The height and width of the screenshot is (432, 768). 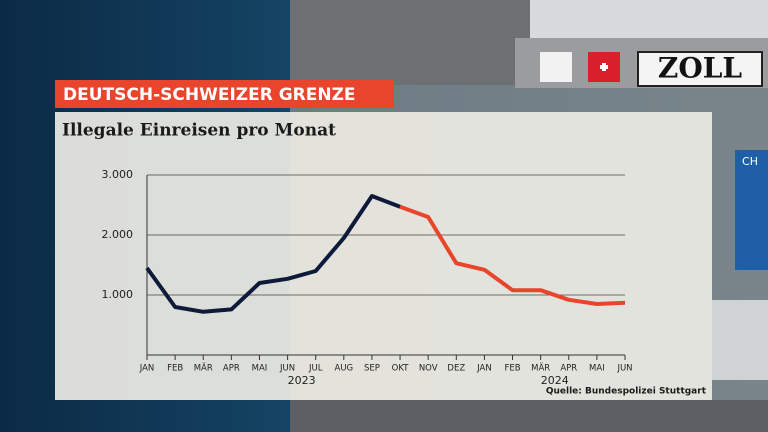 What do you see at coordinates (456, 369) in the screenshot?
I see `x-tick-label: DEZ` at bounding box center [456, 369].